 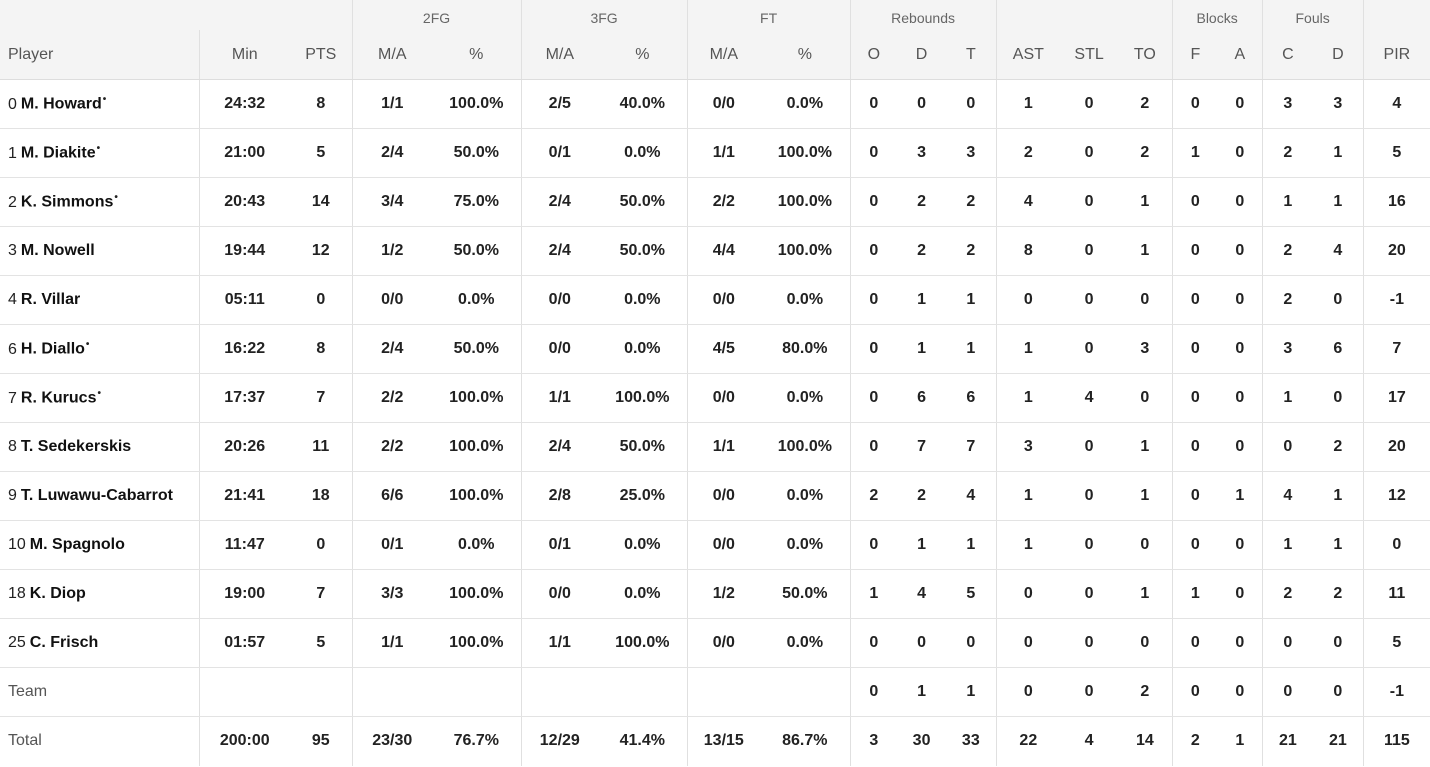 What do you see at coordinates (61, 104) in the screenshot?
I see `player-name: M. Howard` at bounding box center [61, 104].